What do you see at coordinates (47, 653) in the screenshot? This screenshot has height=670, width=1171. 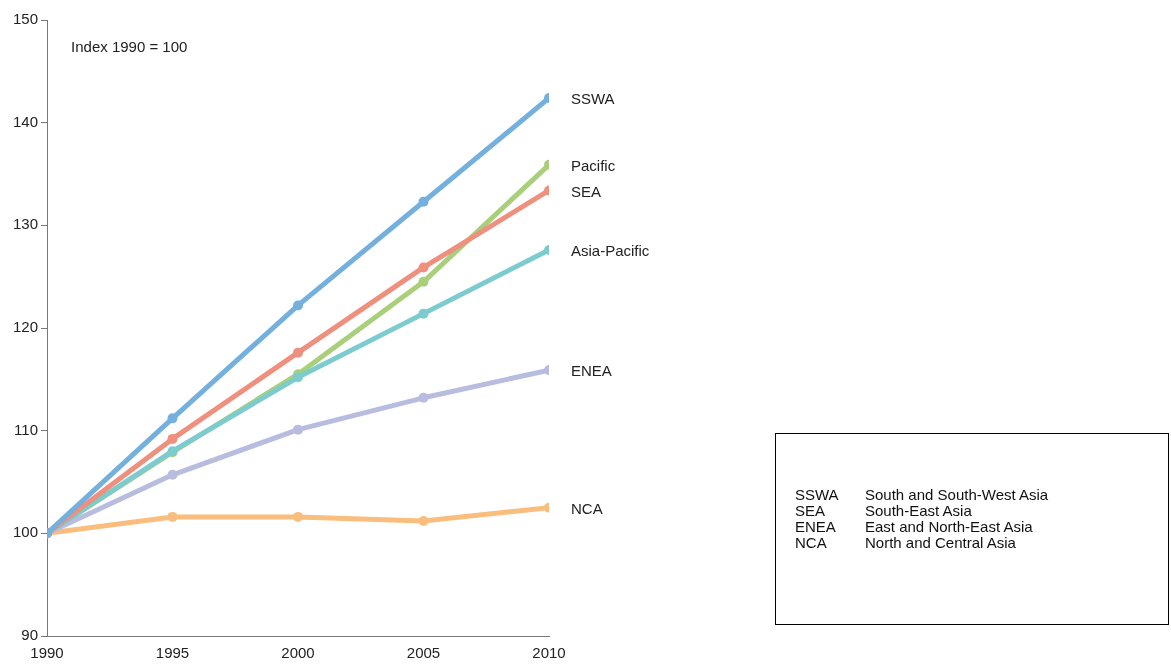 I see `x-tick-label: 1990` at bounding box center [47, 653].